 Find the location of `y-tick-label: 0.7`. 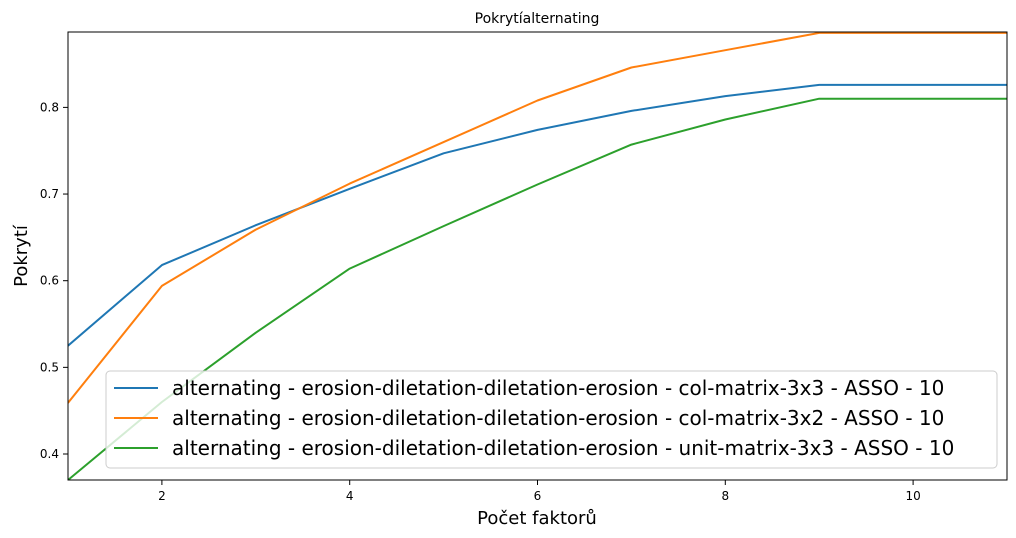

y-tick-label: 0.7 is located at coordinates (49, 194).